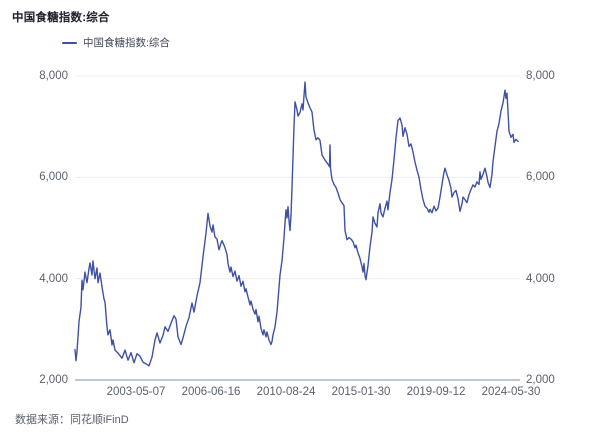 The height and width of the screenshot is (439, 600). What do you see at coordinates (53, 177) in the screenshot?
I see `y-axis-label-left: 6,000` at bounding box center [53, 177].